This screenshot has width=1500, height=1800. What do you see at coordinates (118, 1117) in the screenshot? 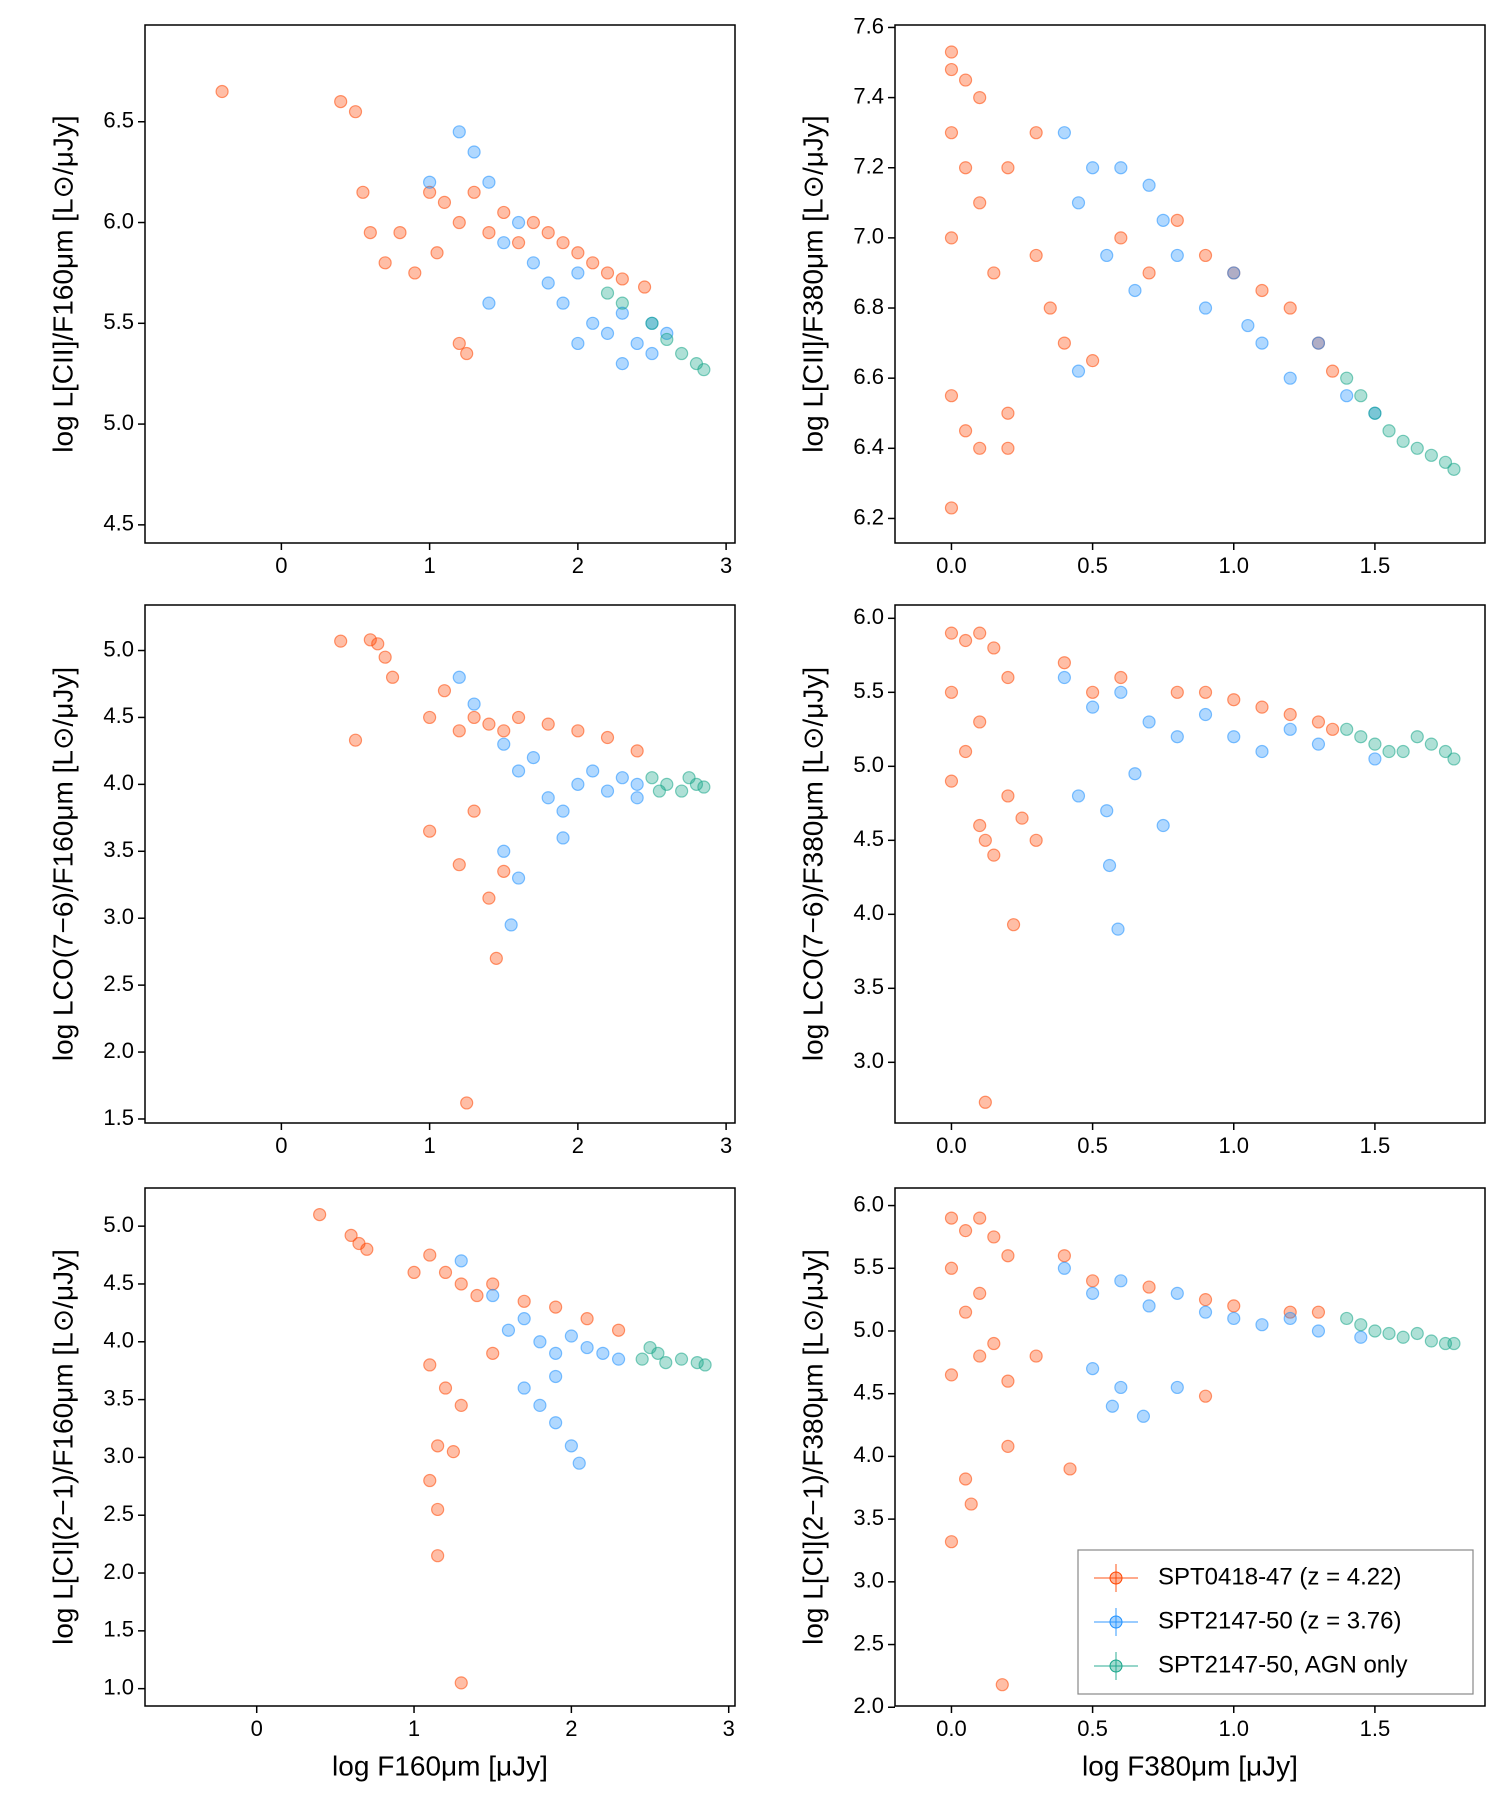
I see `y-tick-label: 1.5` at bounding box center [118, 1117].